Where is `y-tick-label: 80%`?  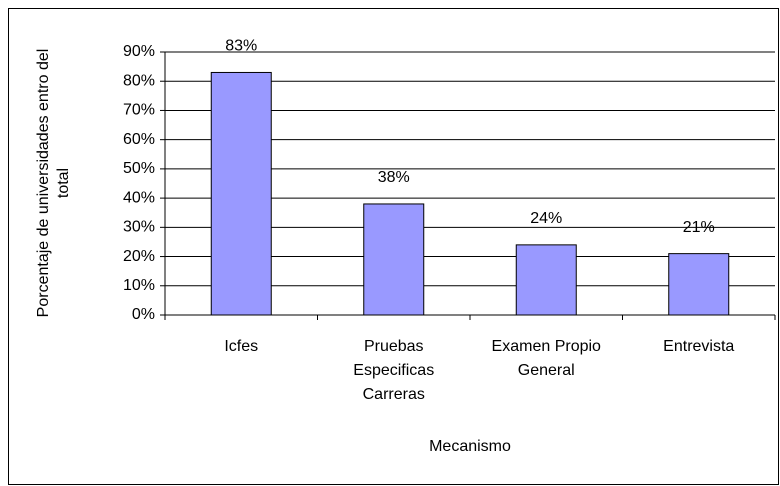 y-tick-label: 80% is located at coordinates (139, 80).